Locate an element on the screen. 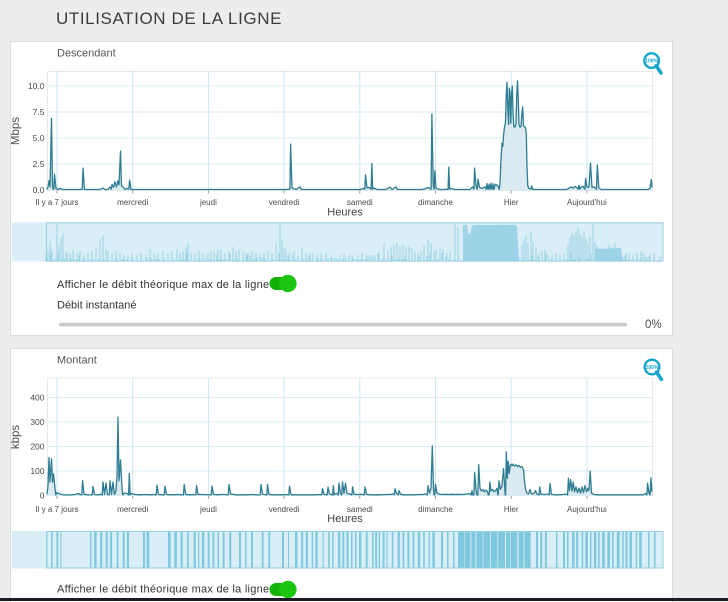  svg-text: 7.5 is located at coordinates (39, 112).